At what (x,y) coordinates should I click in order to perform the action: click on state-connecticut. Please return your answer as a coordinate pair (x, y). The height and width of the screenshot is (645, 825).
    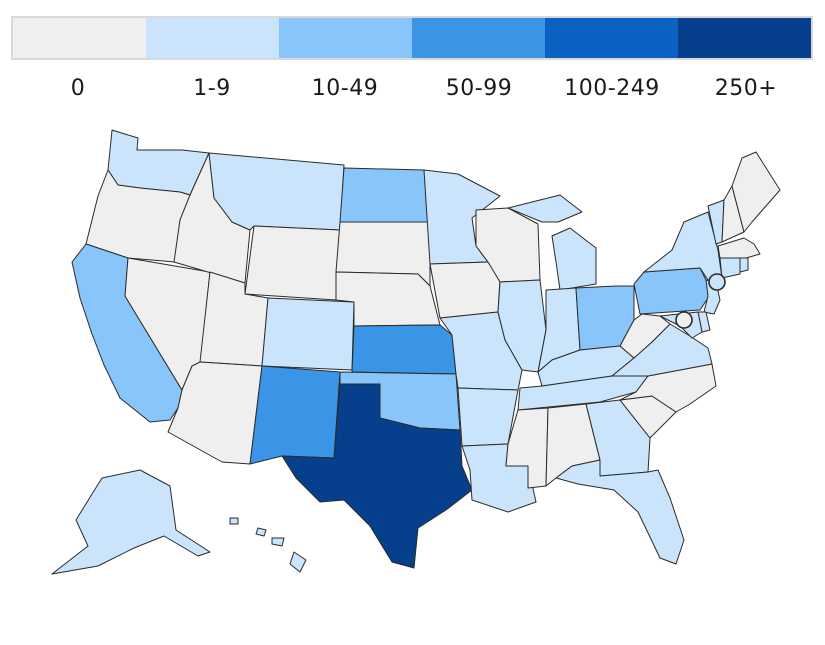
    Looking at the image, I should click on (730, 268).